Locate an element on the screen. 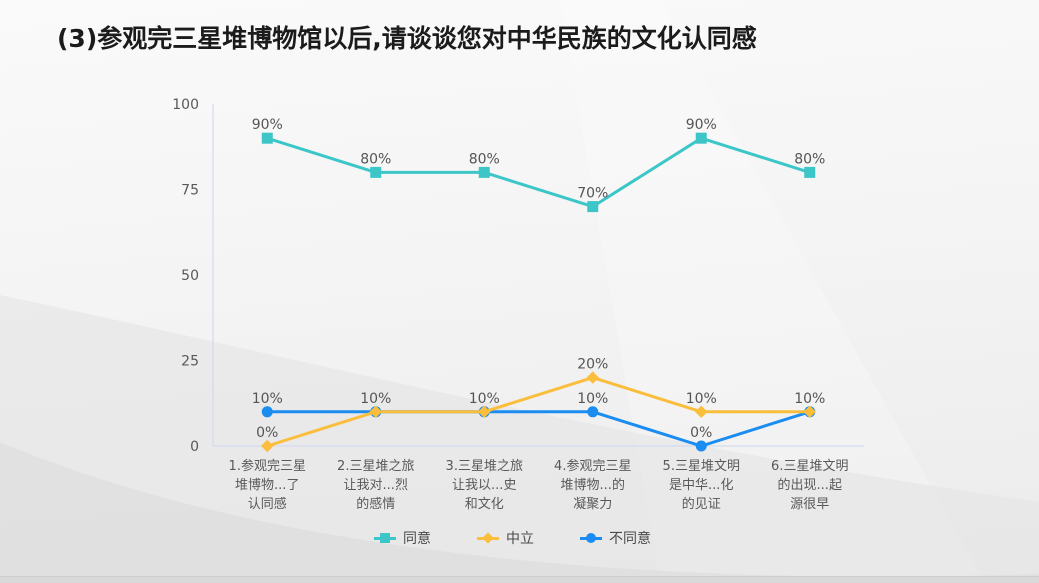 This screenshot has height=583, width=1039. y-tick-label: 75 is located at coordinates (190, 191).